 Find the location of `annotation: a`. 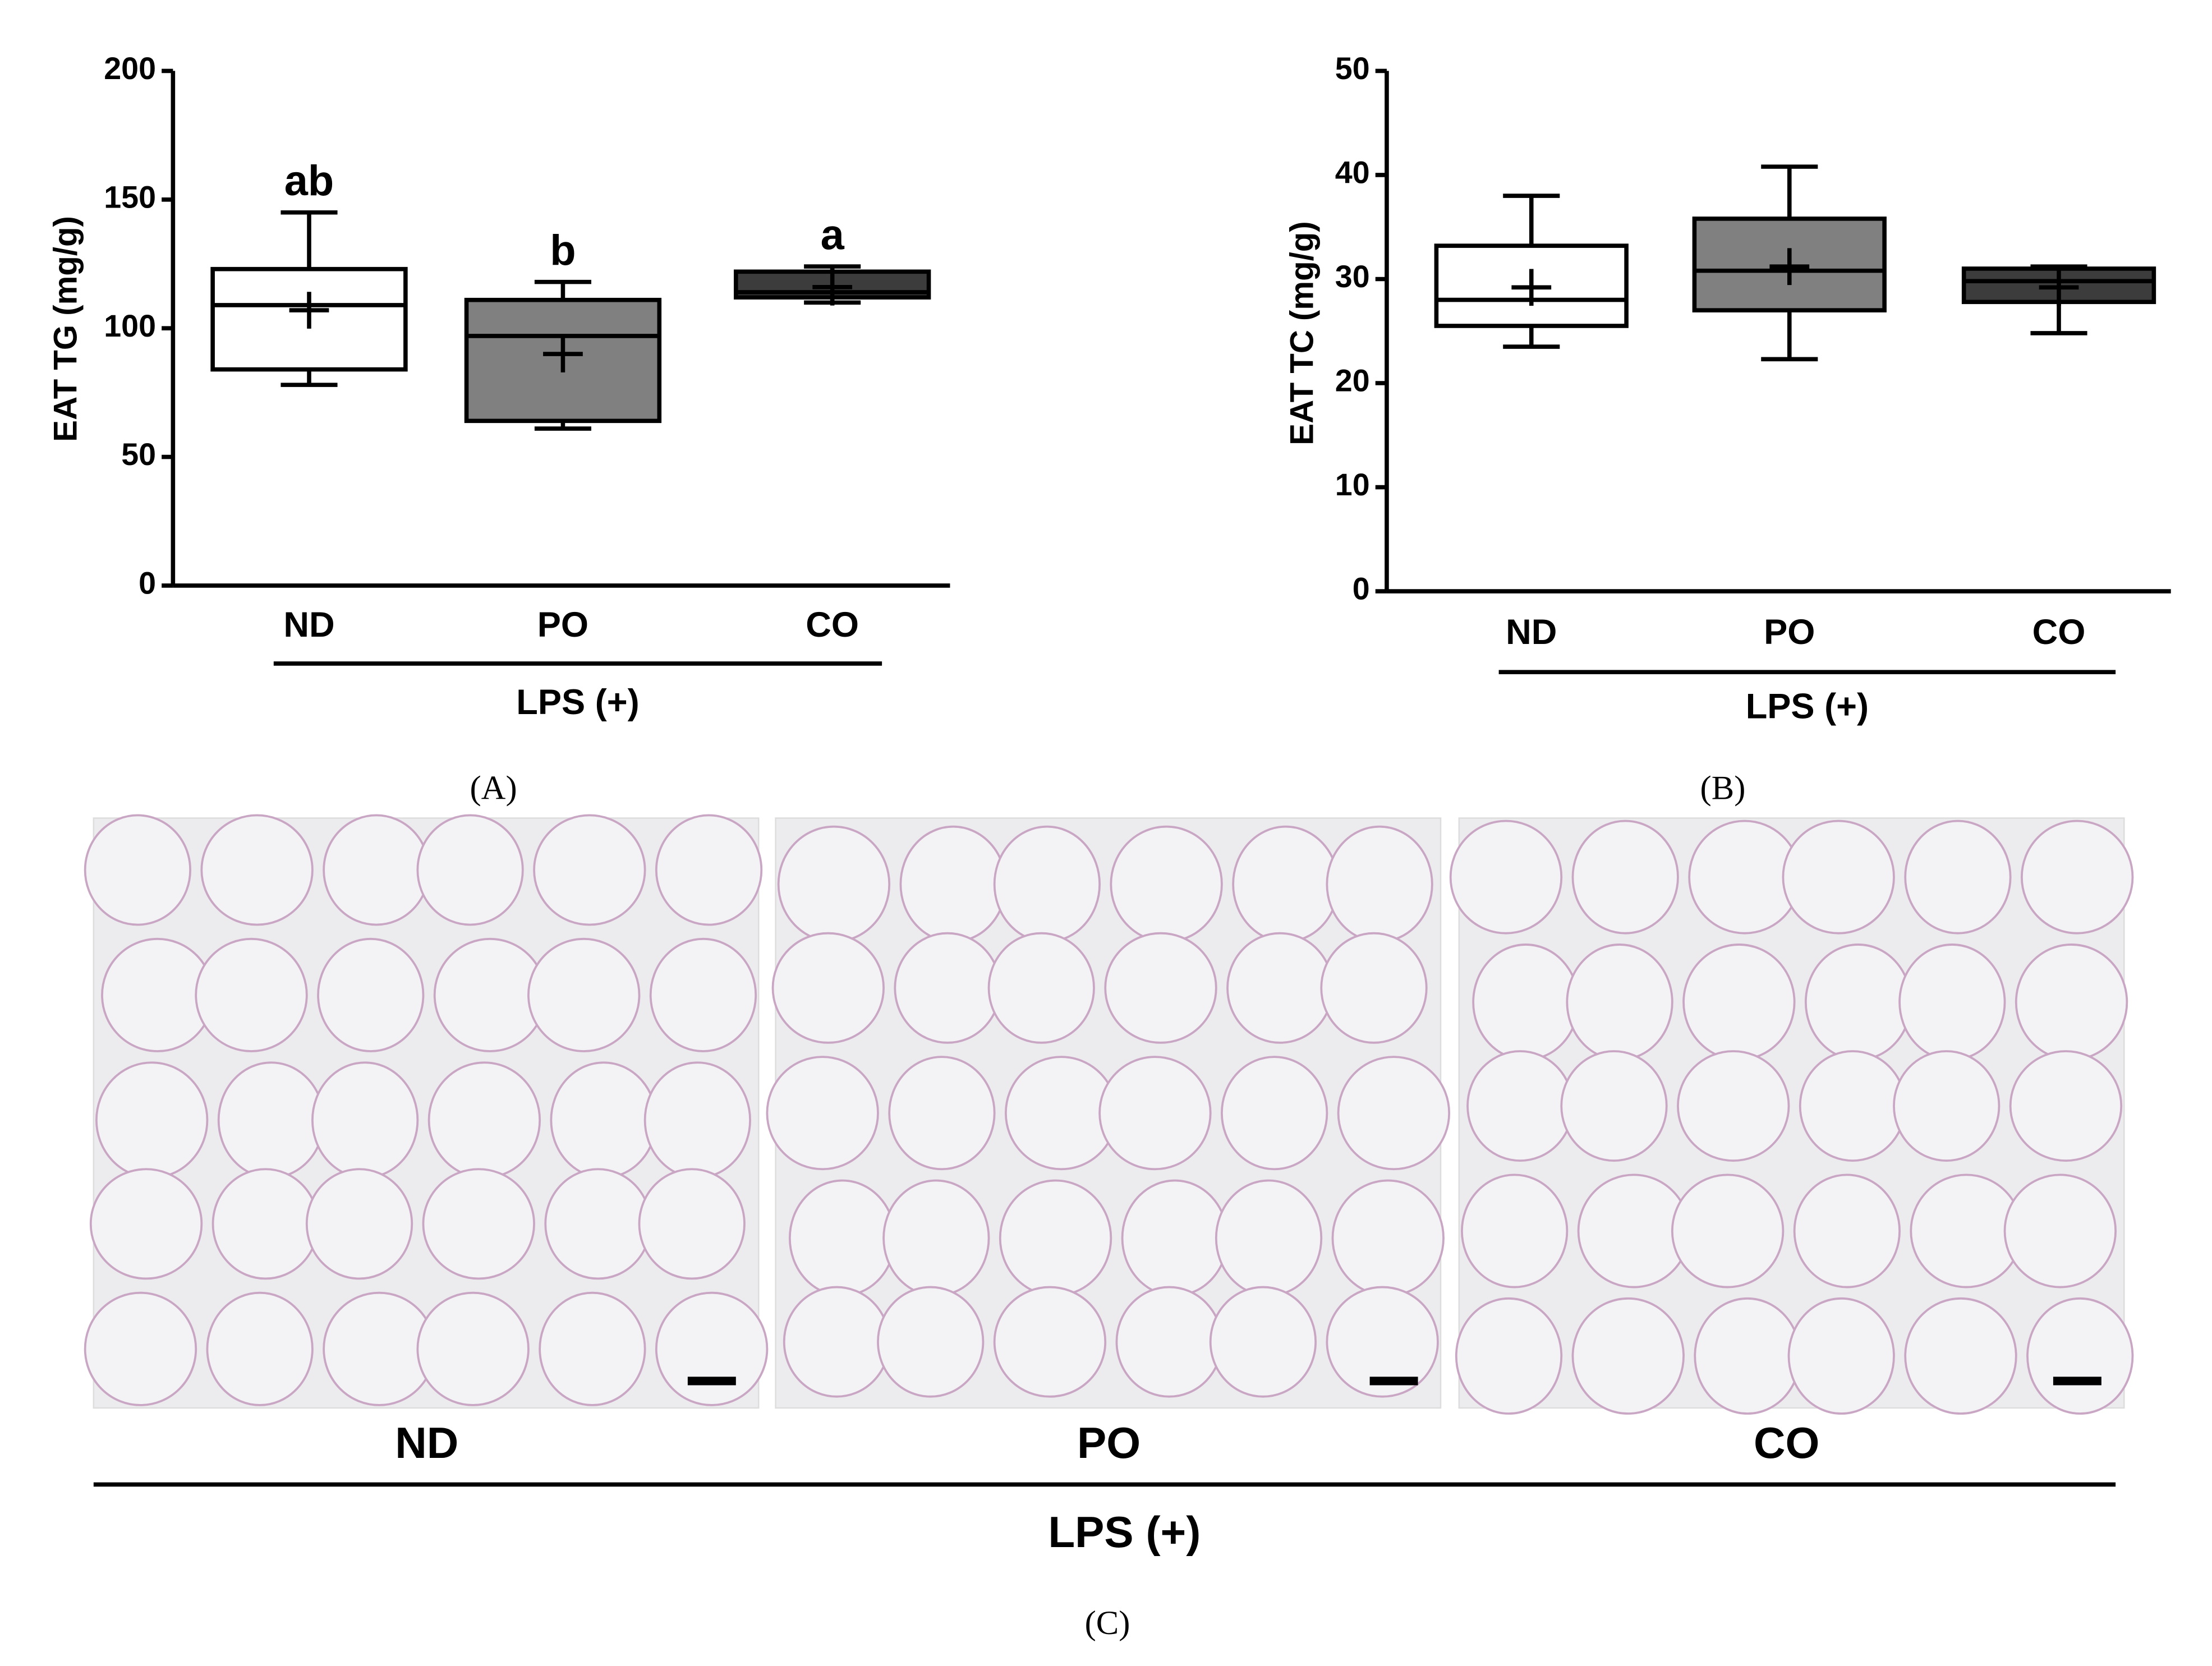

annotation: a is located at coordinates (833, 235).